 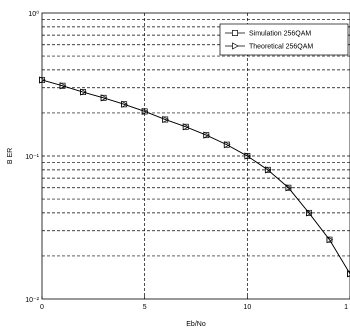 What do you see at coordinates (346, 307) in the screenshot?
I see `x-tick-label: 1` at bounding box center [346, 307].